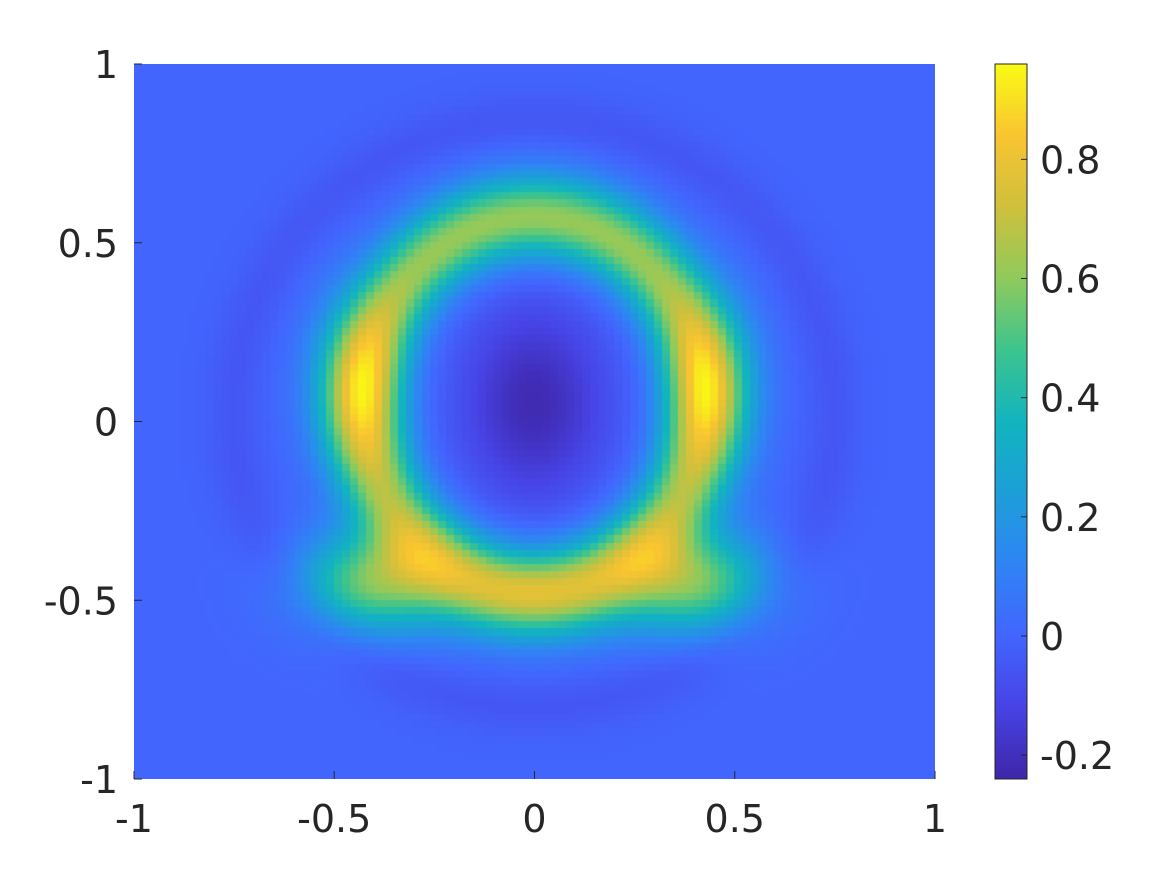 This screenshot has height=875, width=1167. Describe the element at coordinates (1070, 160) in the screenshot. I see `colorbar-tick-label: 0.8` at that location.